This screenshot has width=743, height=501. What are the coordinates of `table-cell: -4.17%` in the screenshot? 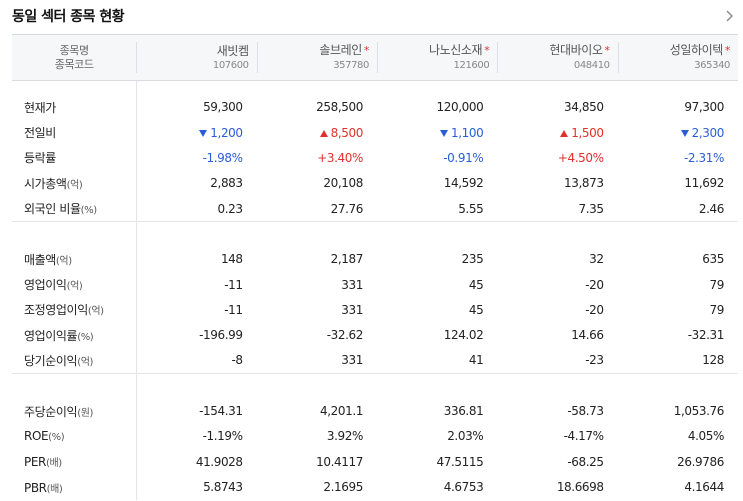 It's located at (557, 436).